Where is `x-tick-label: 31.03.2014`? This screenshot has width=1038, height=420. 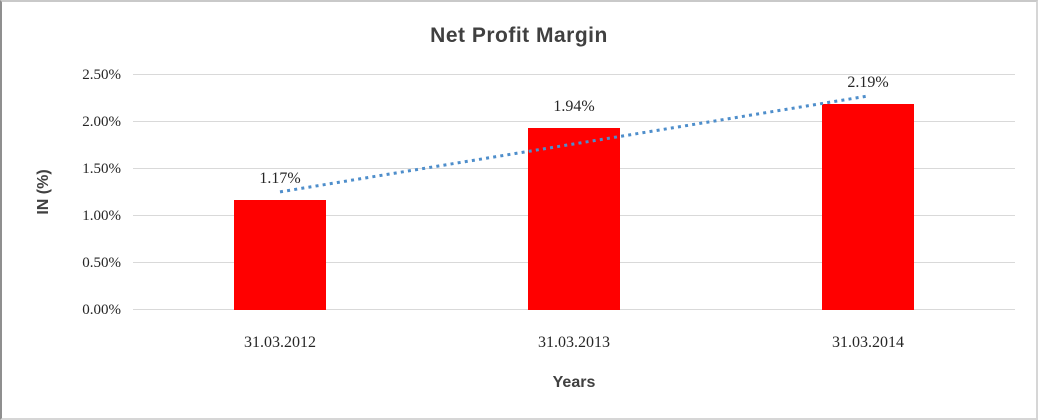 x-tick-label: 31.03.2014 is located at coordinates (868, 342).